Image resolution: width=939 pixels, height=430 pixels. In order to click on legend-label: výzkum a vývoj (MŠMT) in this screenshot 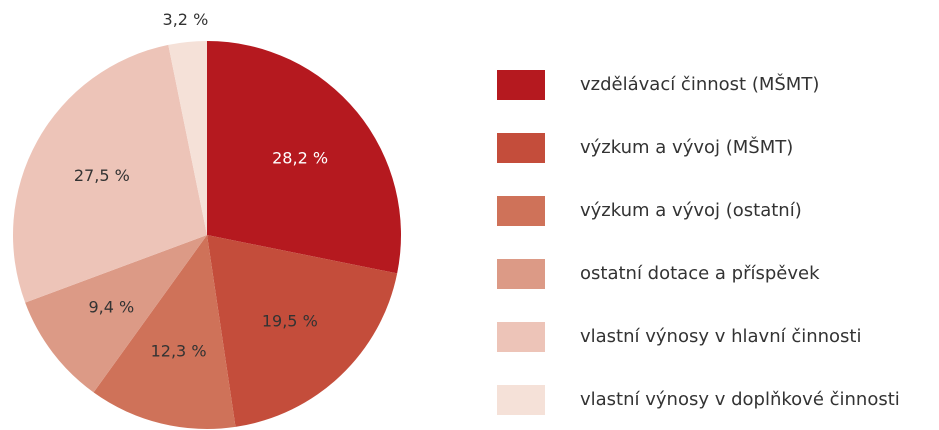, I will do `click(686, 147)`.